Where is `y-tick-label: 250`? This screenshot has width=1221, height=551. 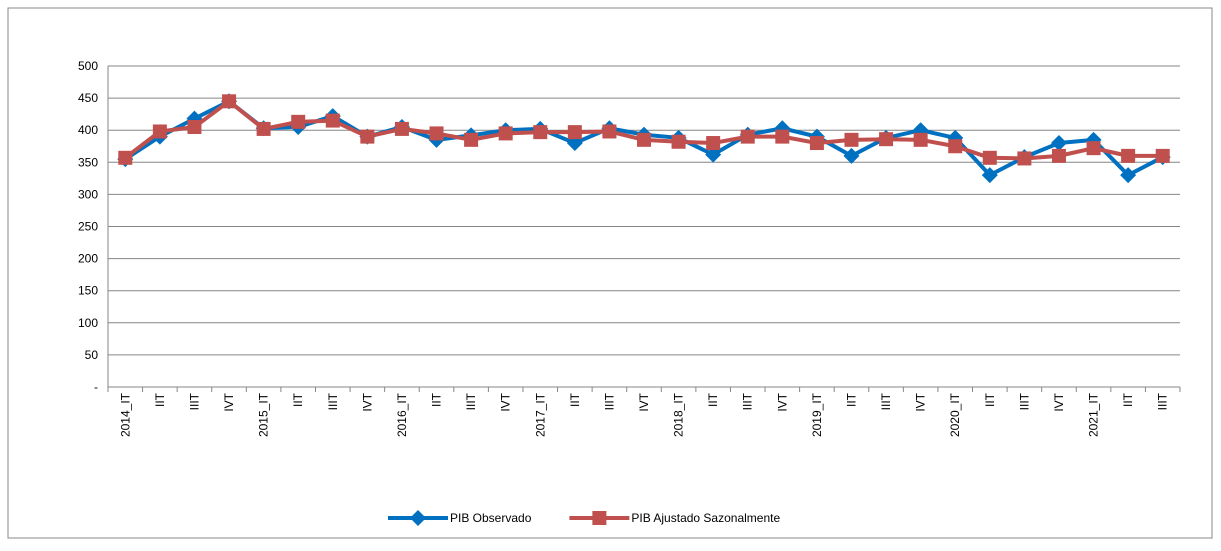
y-tick-label: 250 is located at coordinates (88, 227).